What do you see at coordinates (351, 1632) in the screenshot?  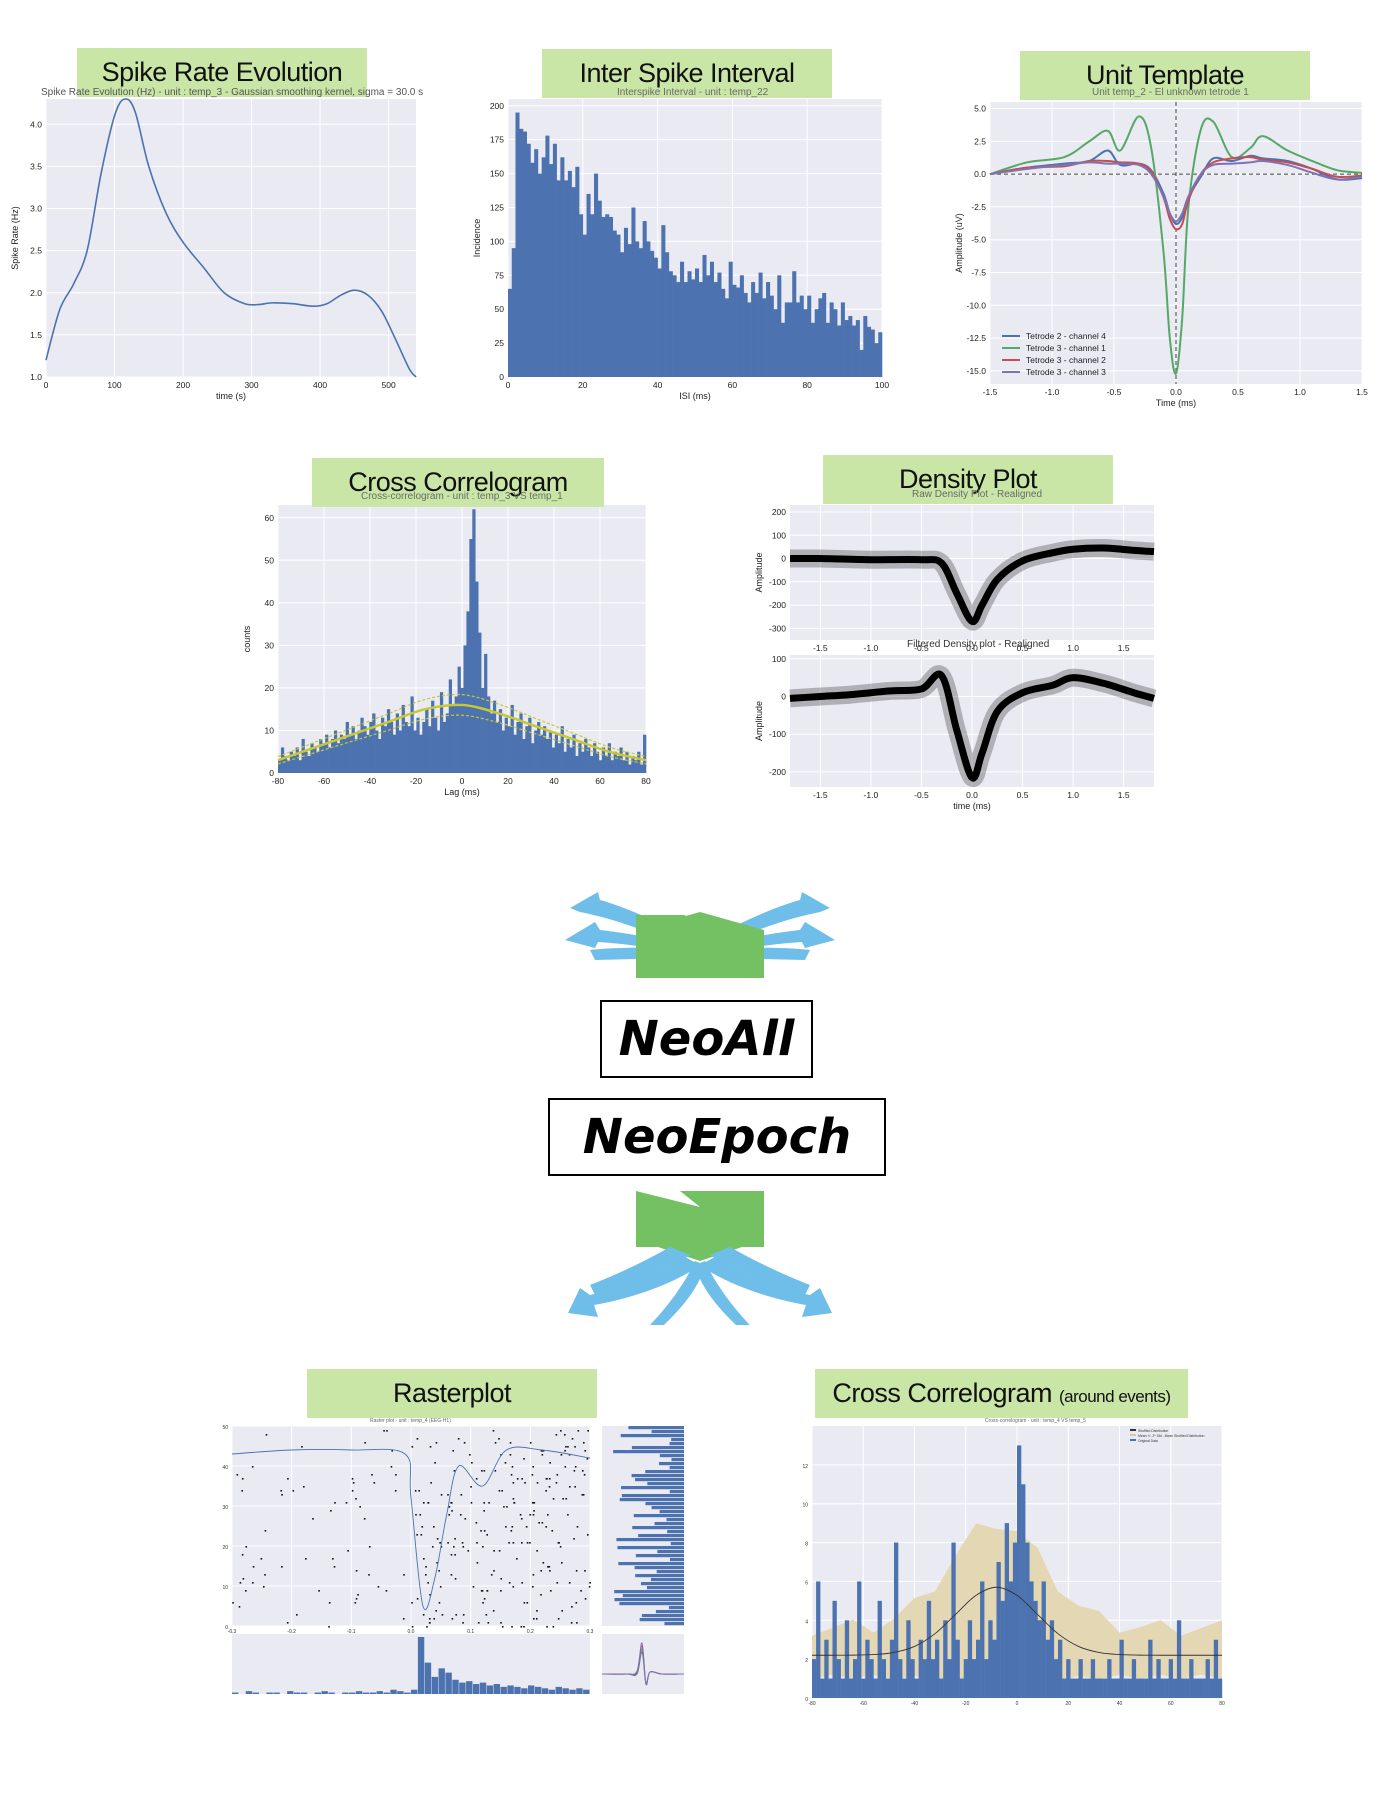 I see `raster-xtick-label: -0.1` at bounding box center [351, 1632].